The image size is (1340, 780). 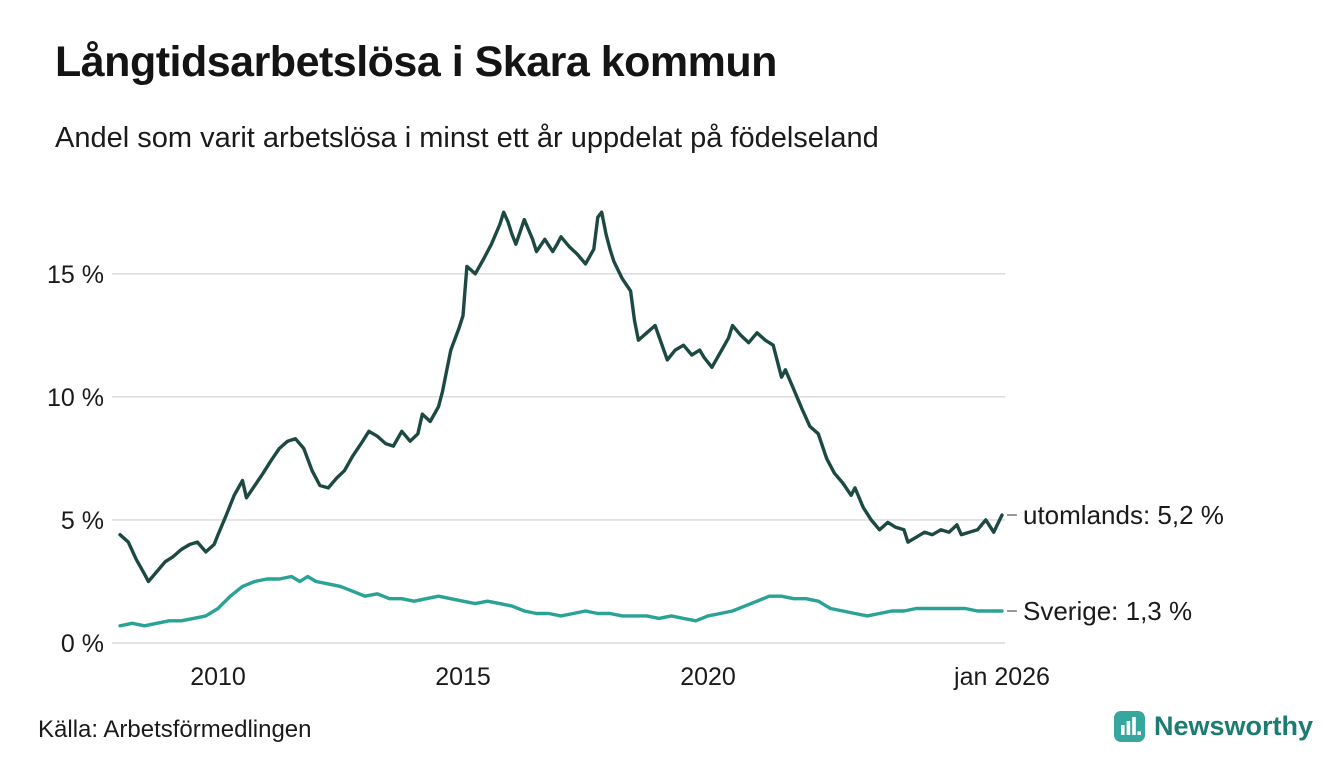 I want to click on x-tick-label: 2020, so click(x=708, y=677).